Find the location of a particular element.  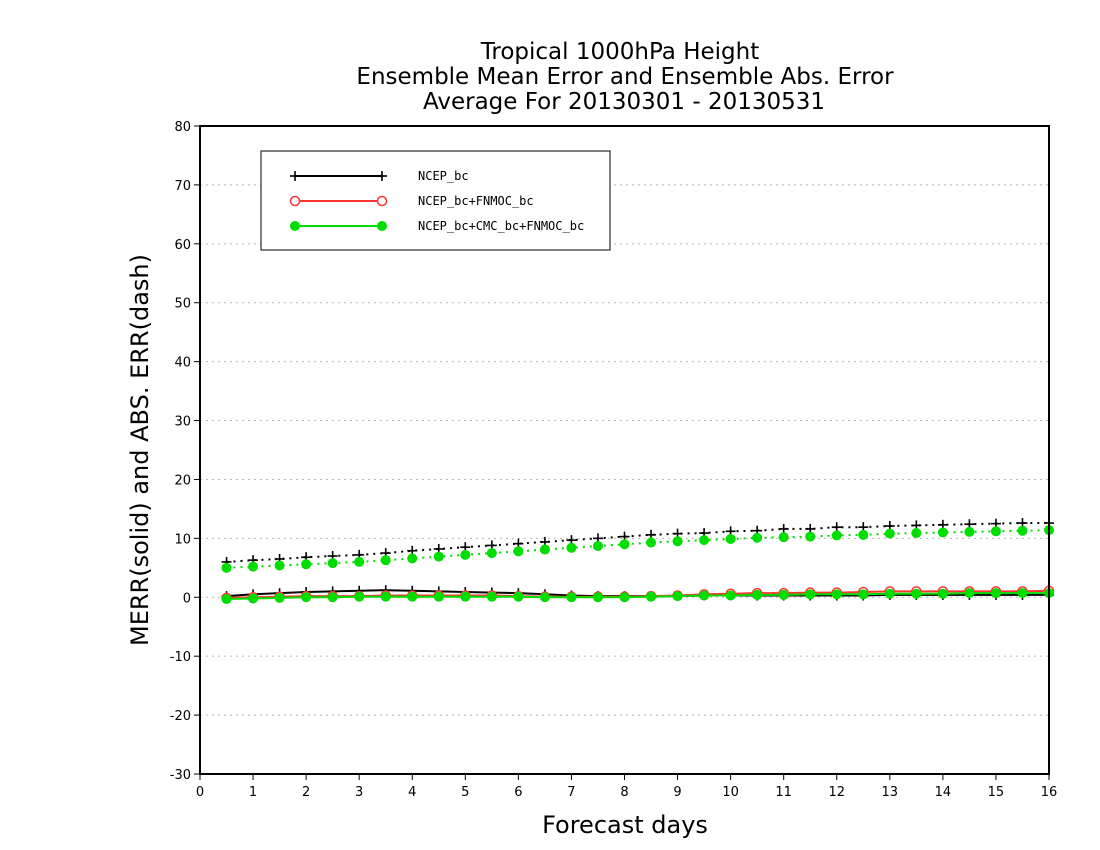

x-tick-label: 15 is located at coordinates (996, 792).